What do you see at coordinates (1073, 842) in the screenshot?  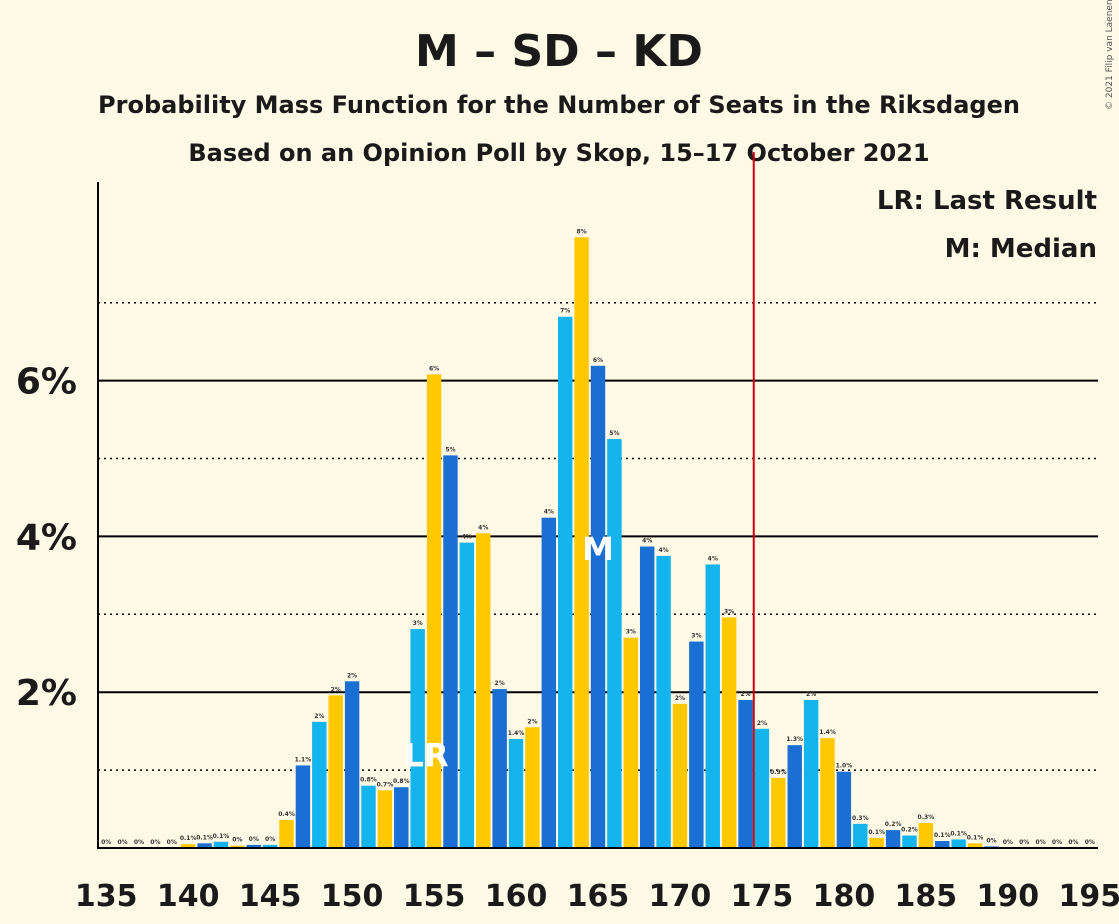 I see `bar-label-194: 0%` at bounding box center [1073, 842].